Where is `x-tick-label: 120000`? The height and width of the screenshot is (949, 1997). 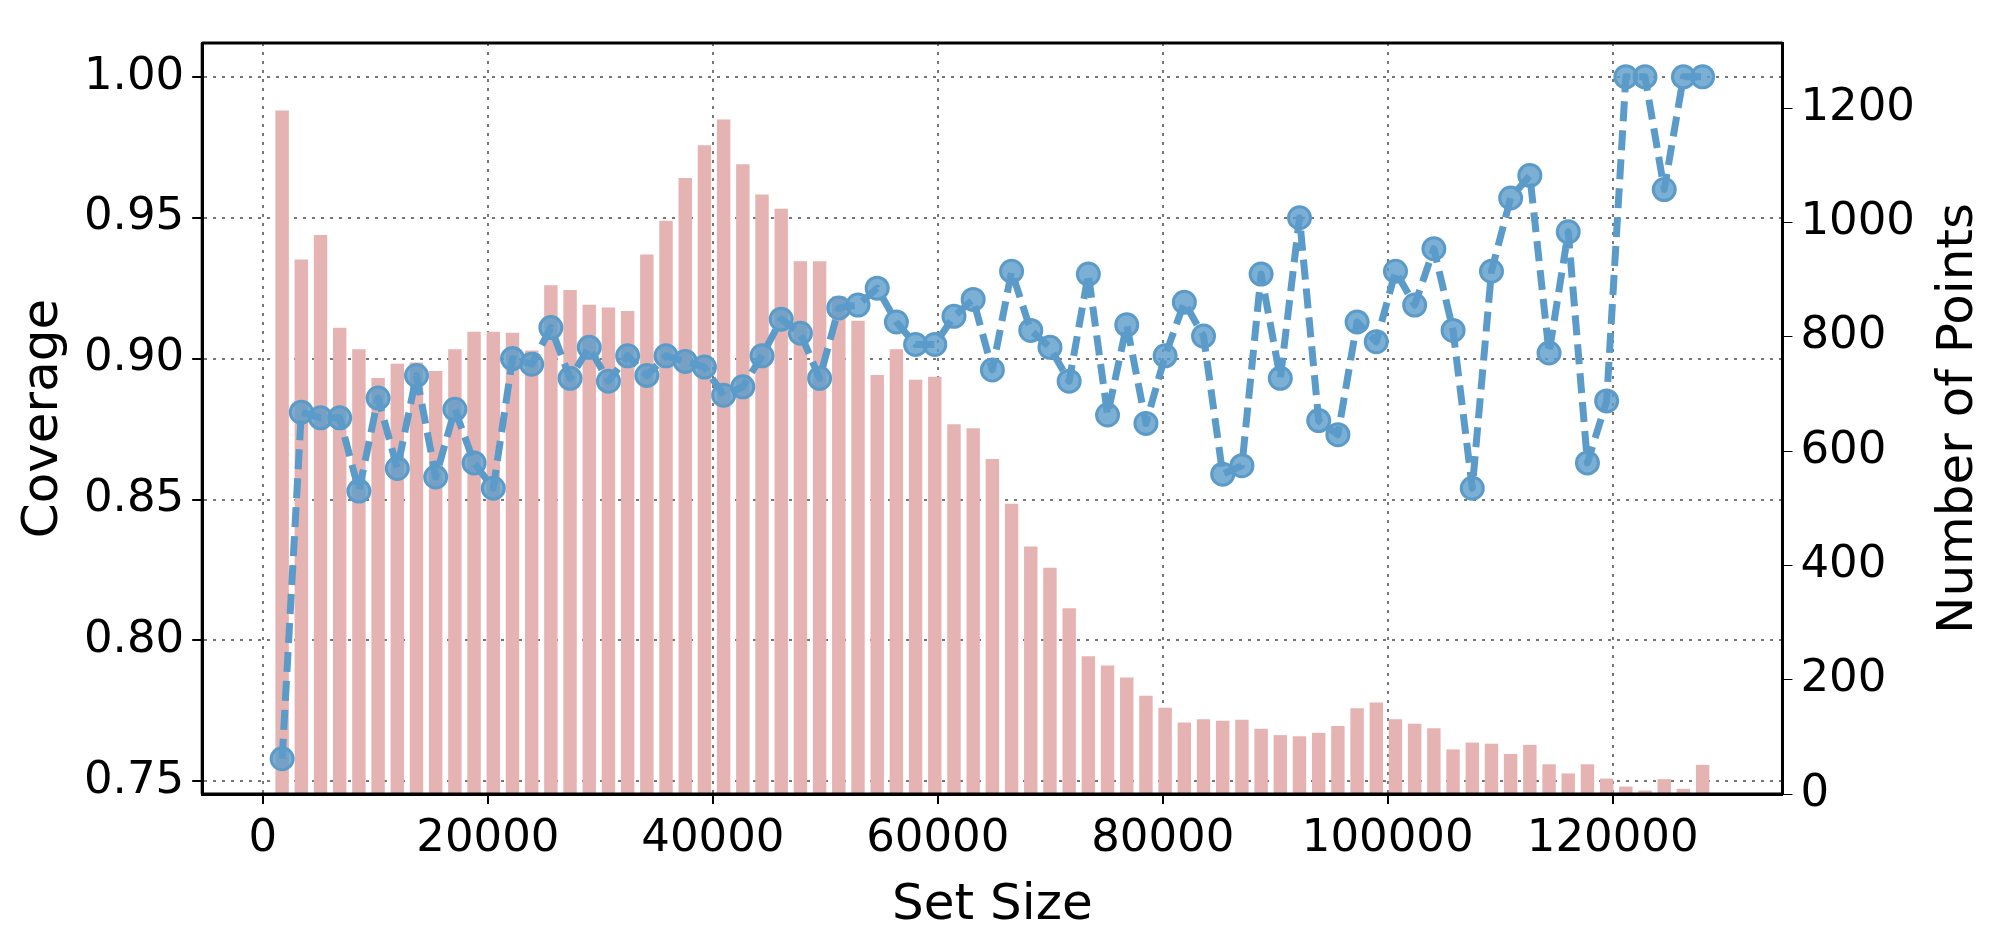
x-tick-label: 120000 is located at coordinates (1612, 835).